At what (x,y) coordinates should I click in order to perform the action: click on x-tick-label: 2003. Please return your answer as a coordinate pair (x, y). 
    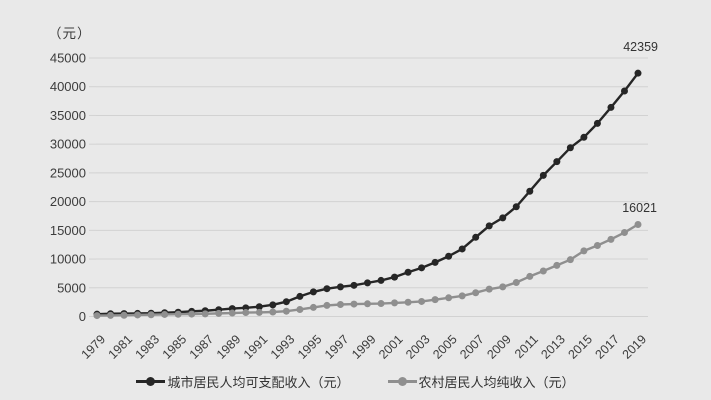
    Looking at the image, I should click on (418, 347).